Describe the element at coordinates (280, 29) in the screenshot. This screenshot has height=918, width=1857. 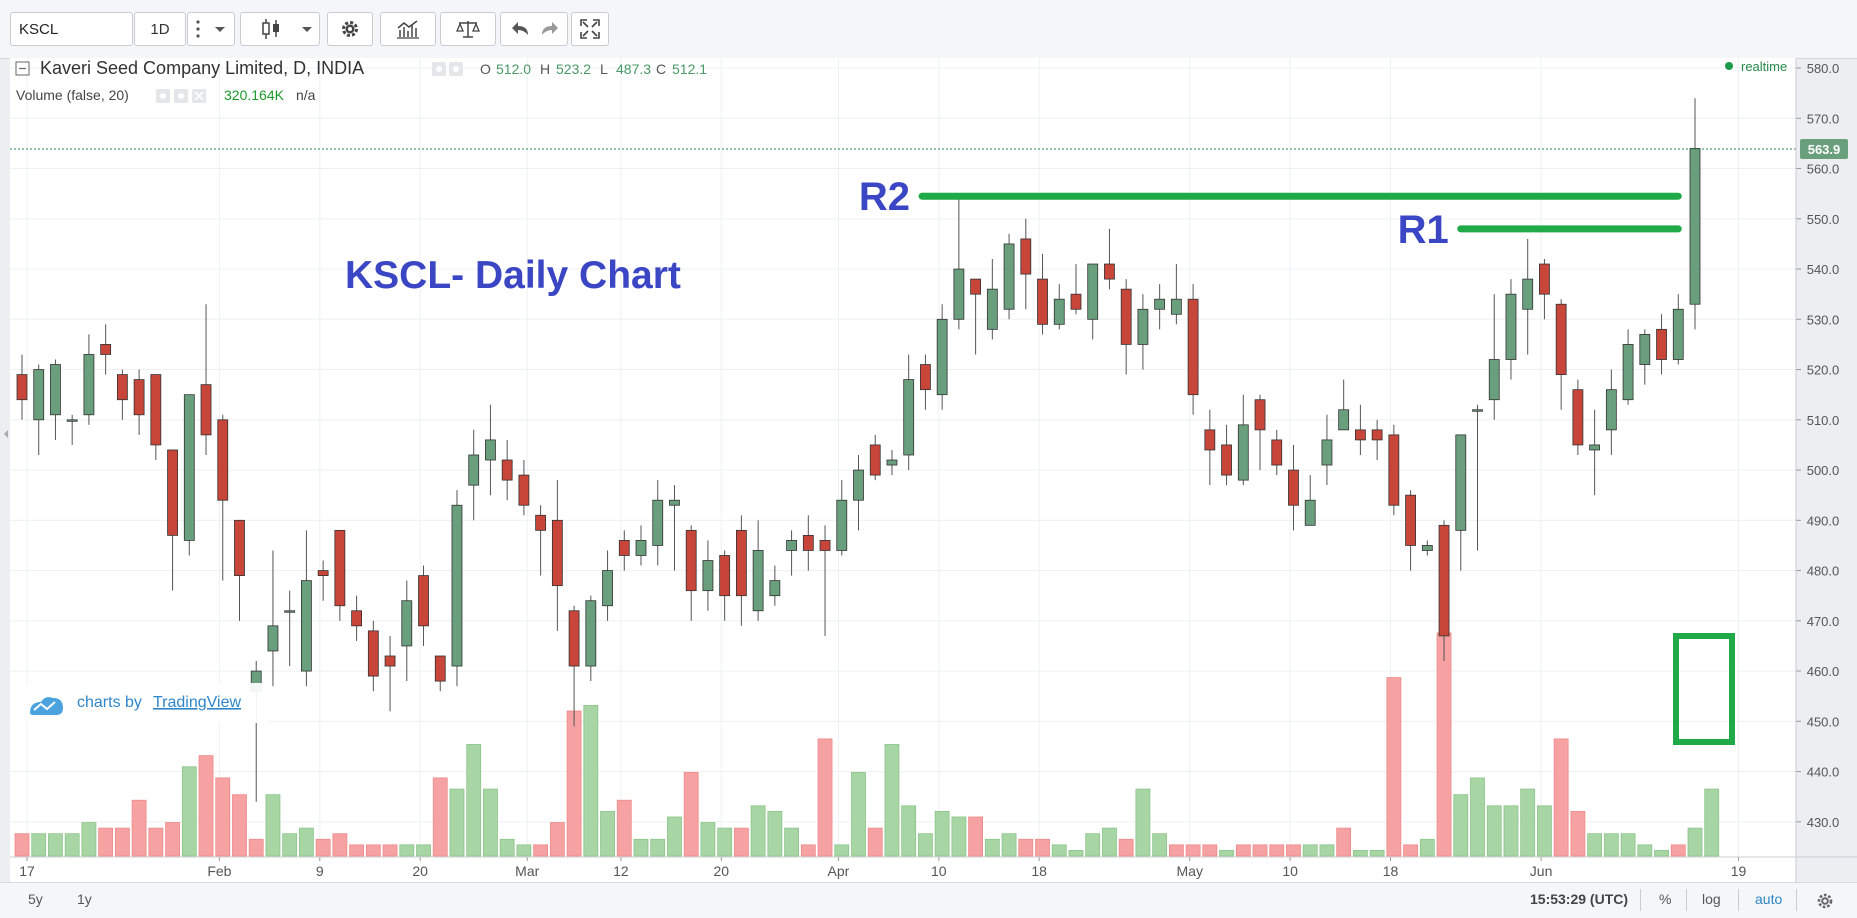
I see `chart-style-button` at that location.